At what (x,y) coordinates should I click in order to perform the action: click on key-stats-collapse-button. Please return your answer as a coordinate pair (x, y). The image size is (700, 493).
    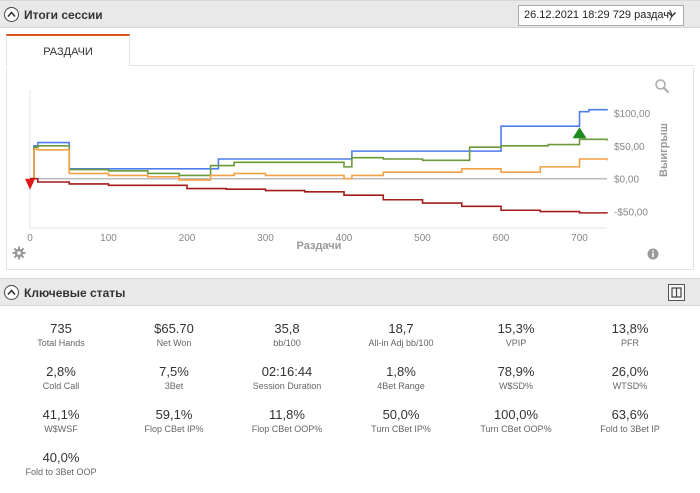
    Looking at the image, I should click on (11, 292).